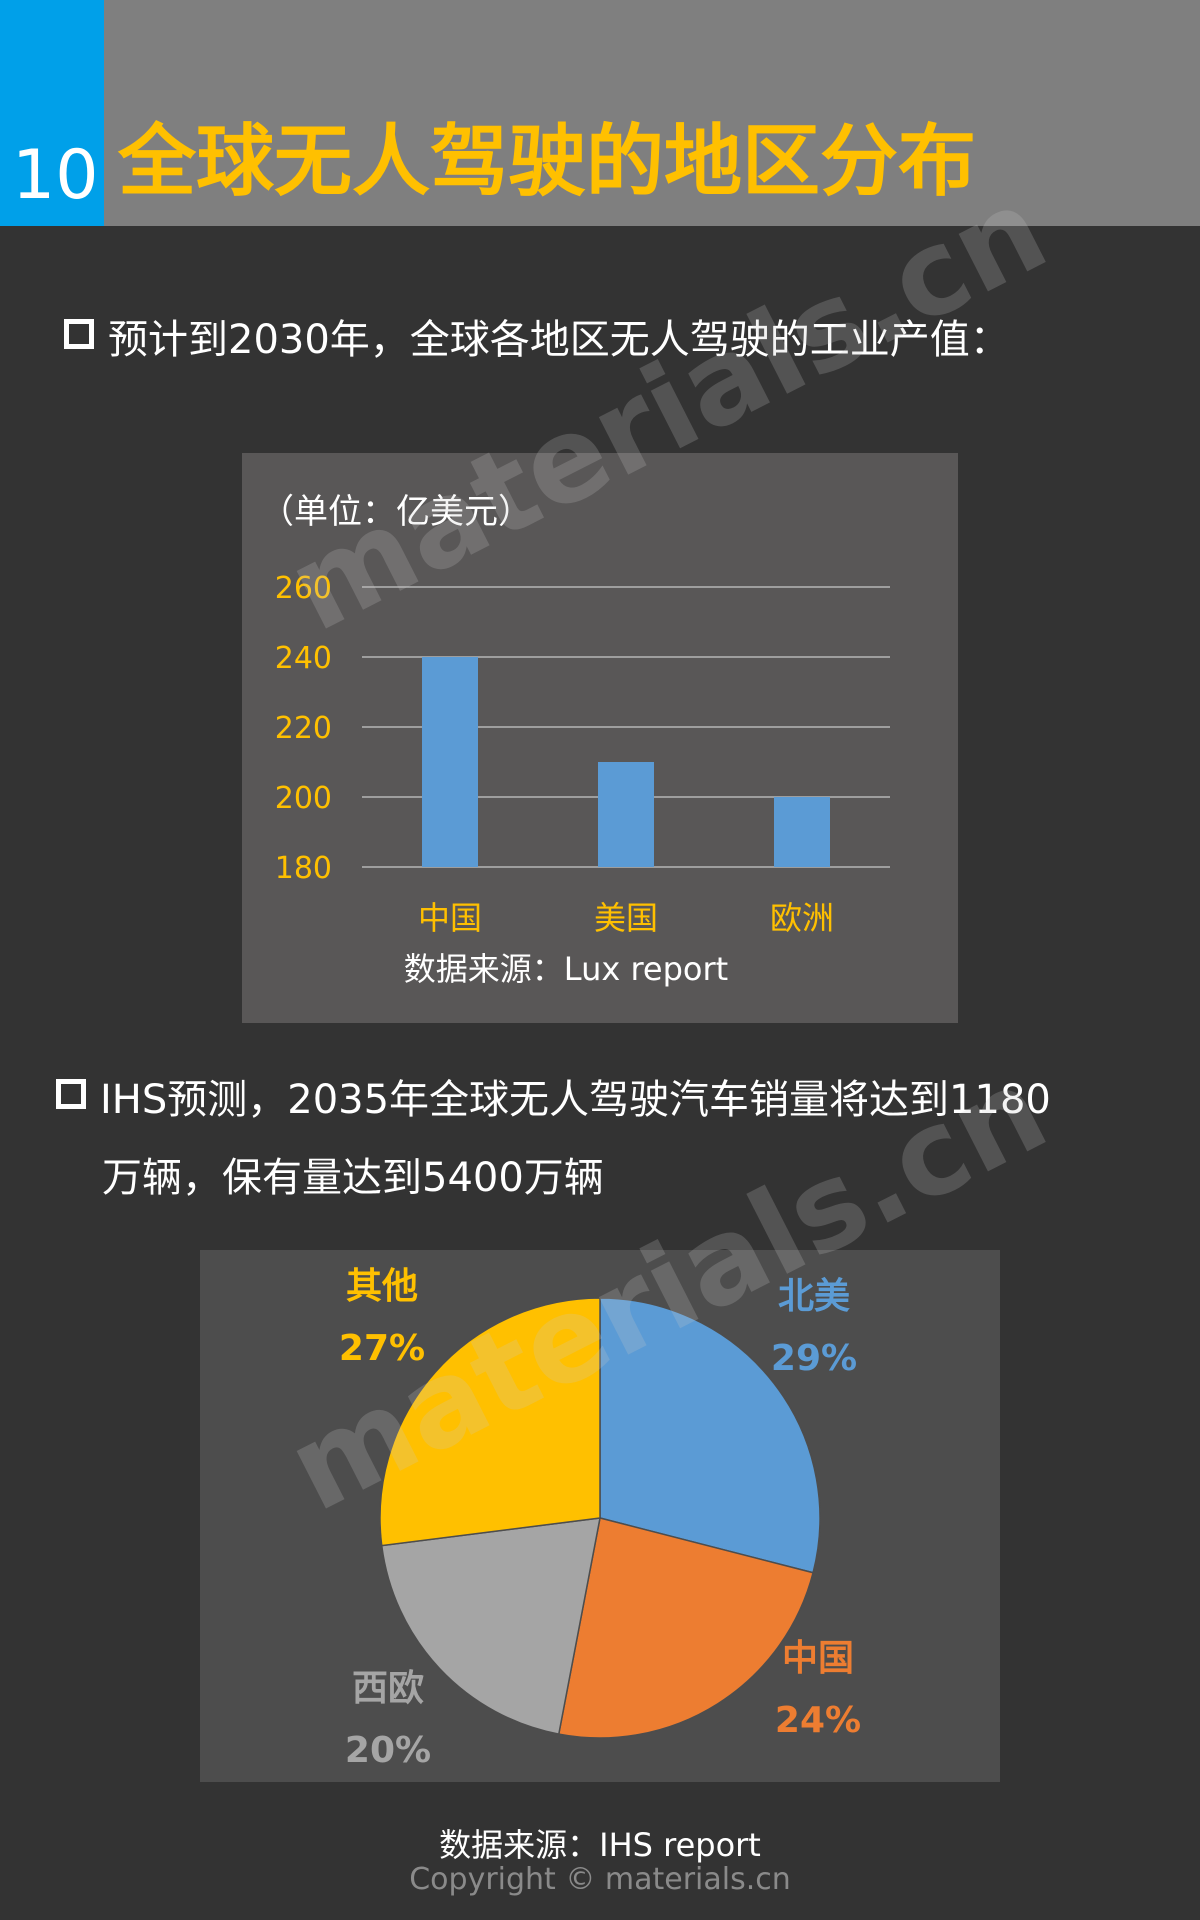  I want to click on y-tick-label: 200, so click(303, 798).